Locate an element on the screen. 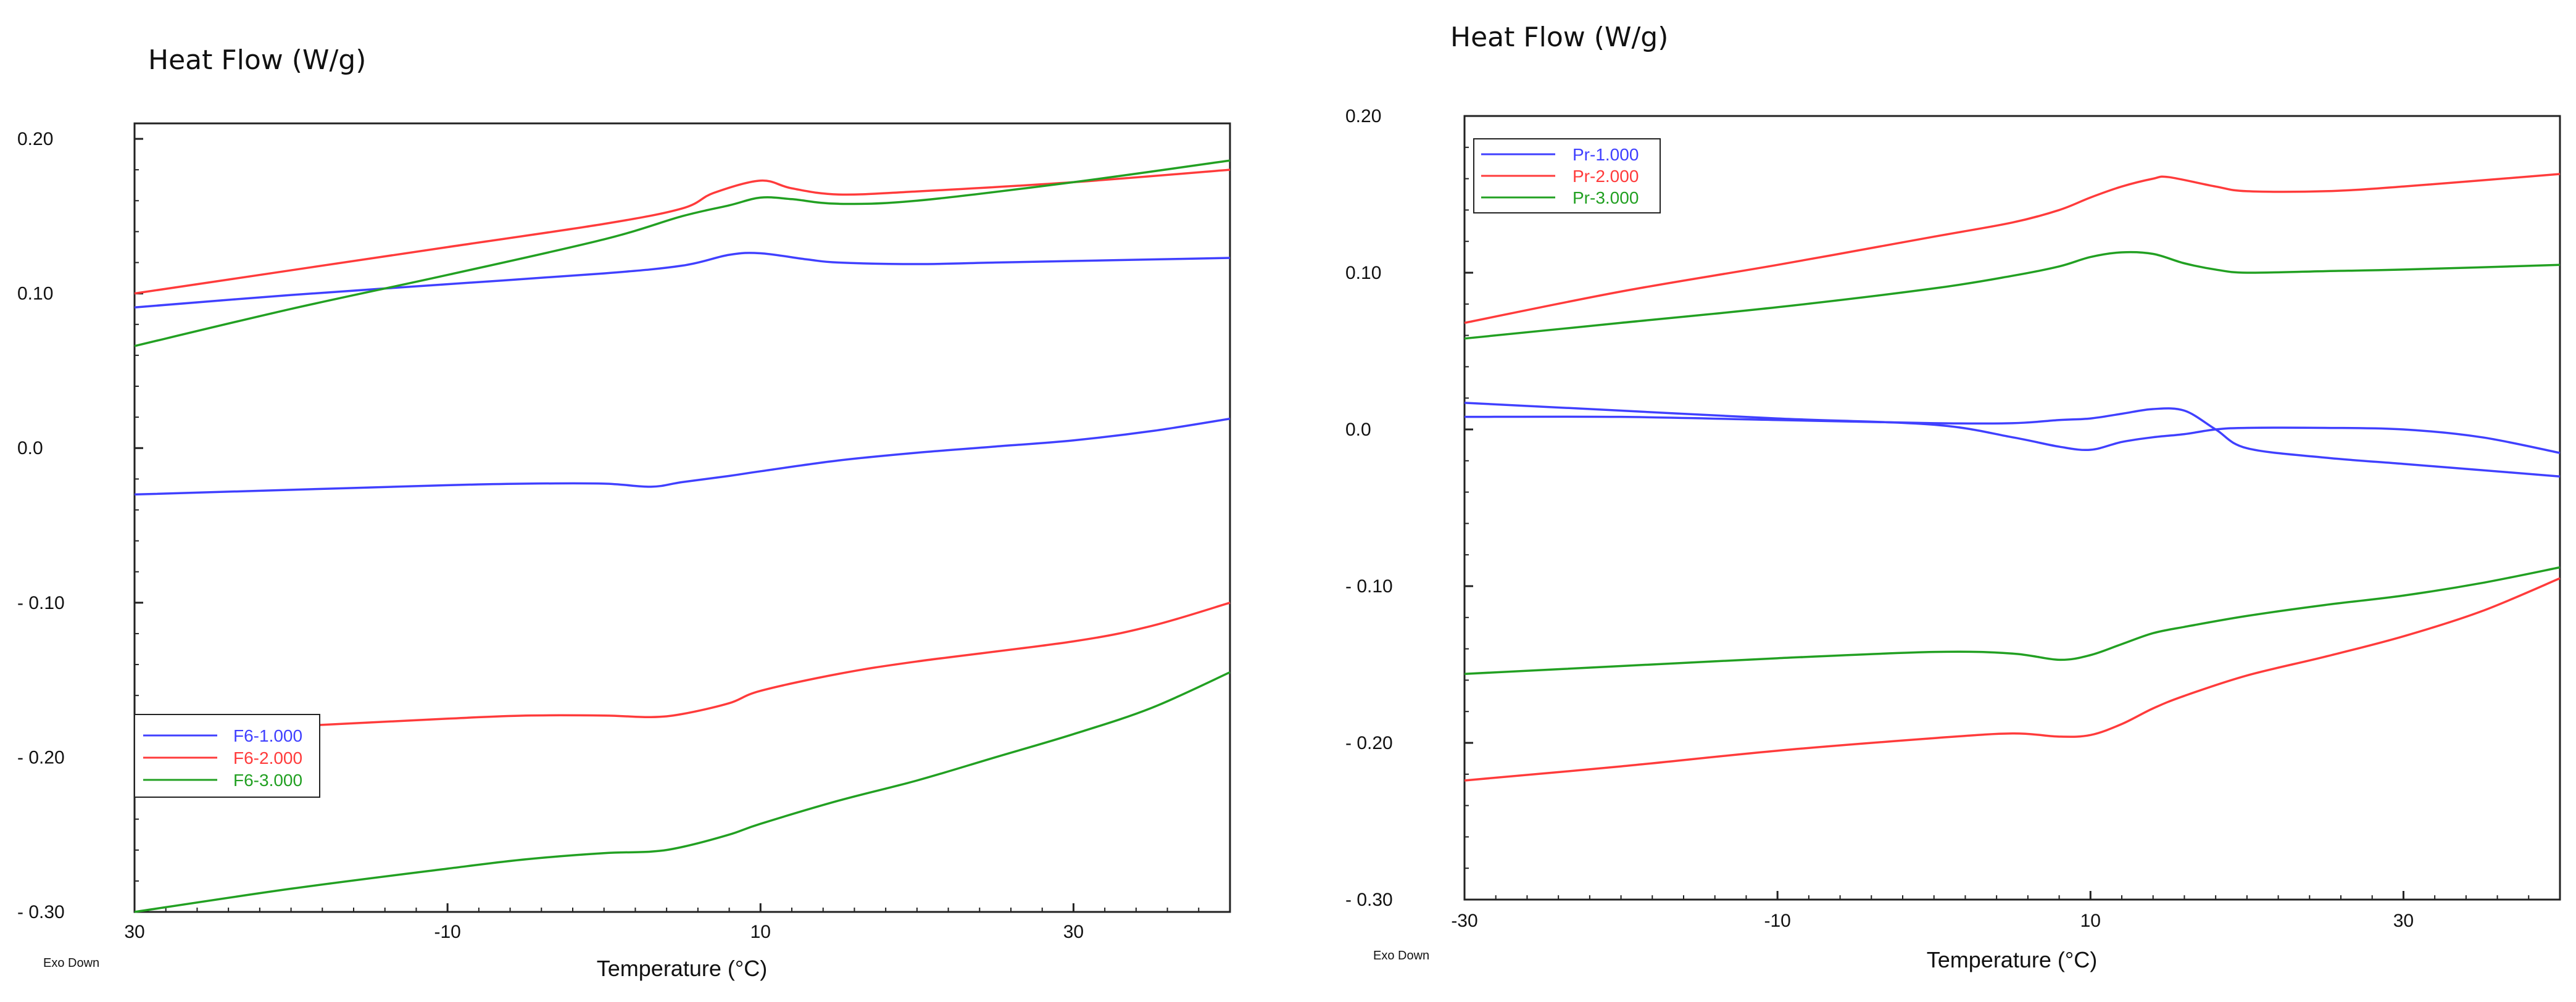 This screenshot has width=2576, height=1002. legend-label-pr-3: Pr-3.000 is located at coordinates (1606, 197).